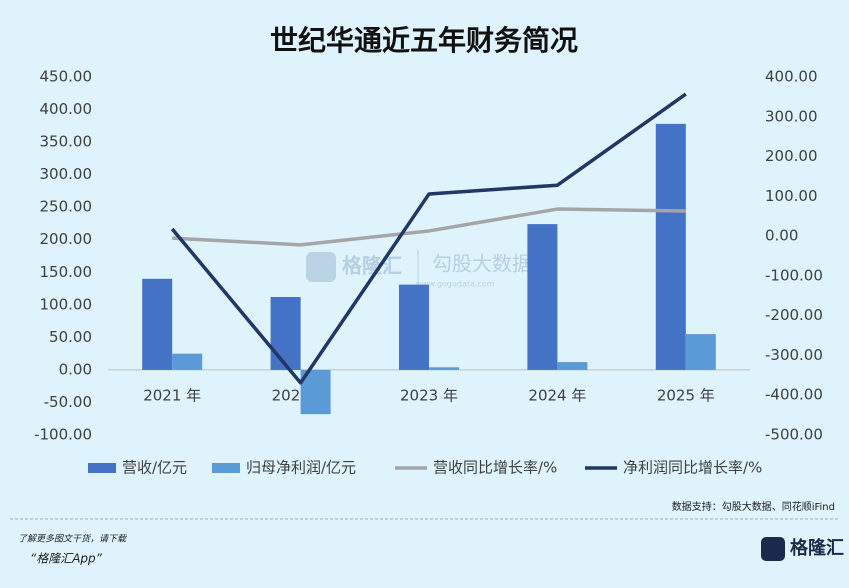 The width and height of the screenshot is (849, 588). Describe the element at coordinates (794, 435) in the screenshot. I see `y2-tick-label: -500.00` at that location.